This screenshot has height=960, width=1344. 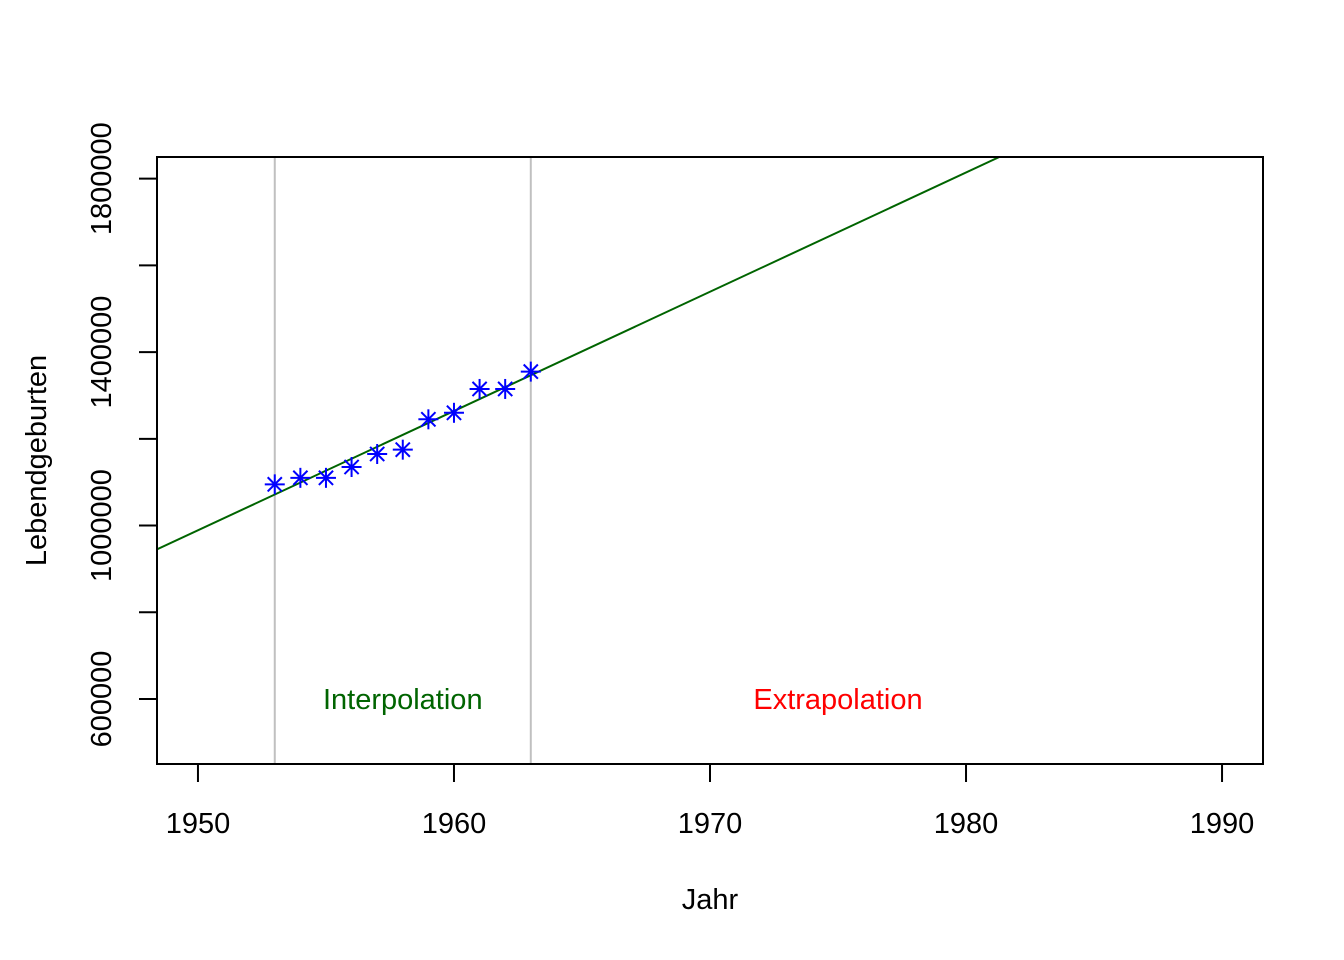 I want to click on region-annotations: Interpolation Extrapolation, so click(x=623, y=700).